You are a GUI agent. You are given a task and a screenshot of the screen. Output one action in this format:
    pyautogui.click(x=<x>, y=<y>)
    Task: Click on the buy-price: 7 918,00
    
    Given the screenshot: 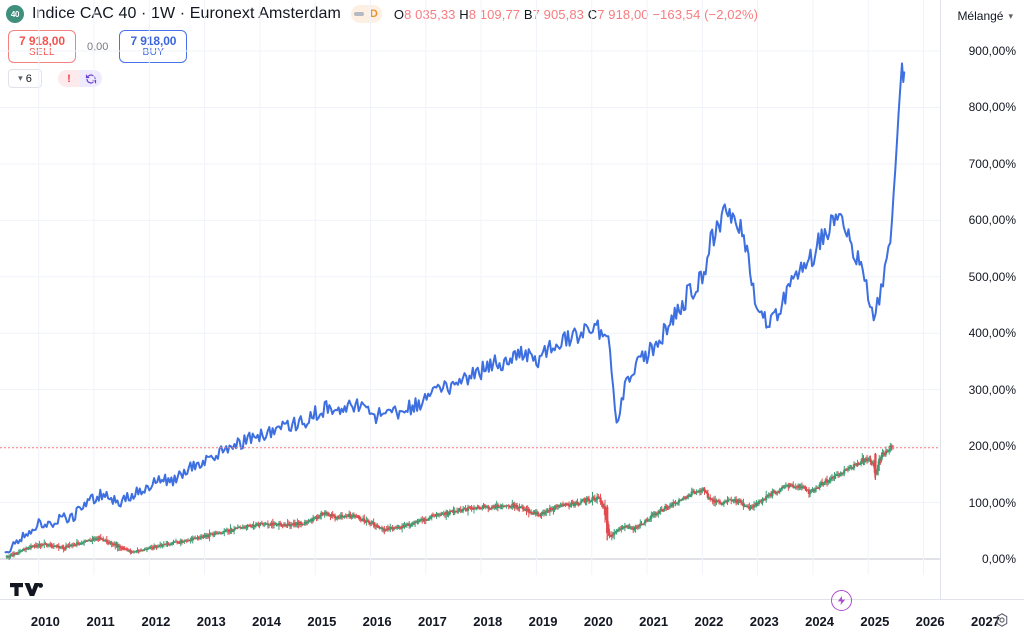 What is the action you would take?
    pyautogui.click(x=153, y=40)
    